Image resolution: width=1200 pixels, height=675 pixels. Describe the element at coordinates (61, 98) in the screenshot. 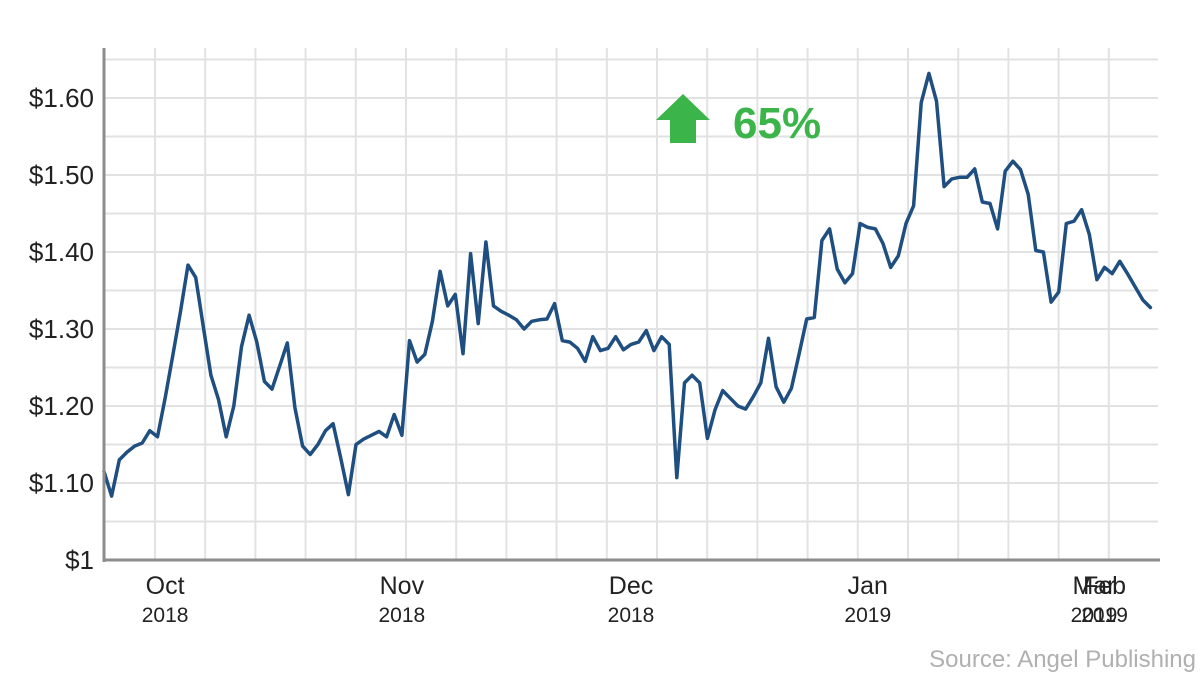

I see `y-tick-label: $1.60` at that location.